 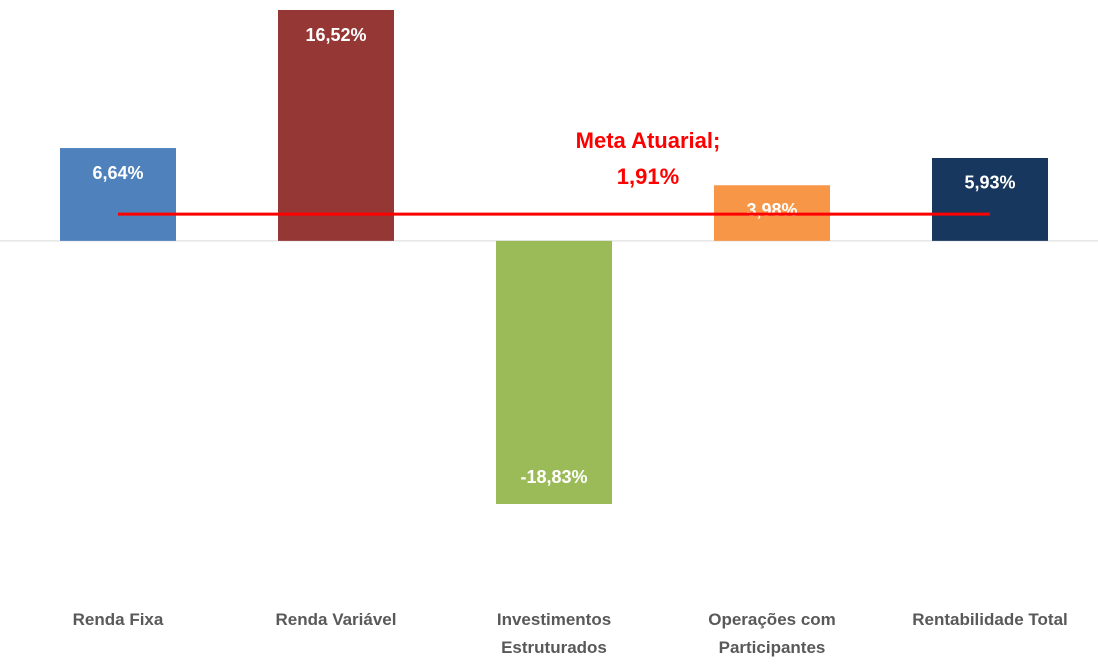 I want to click on target-value-label: 1,91%, so click(x=648, y=176).